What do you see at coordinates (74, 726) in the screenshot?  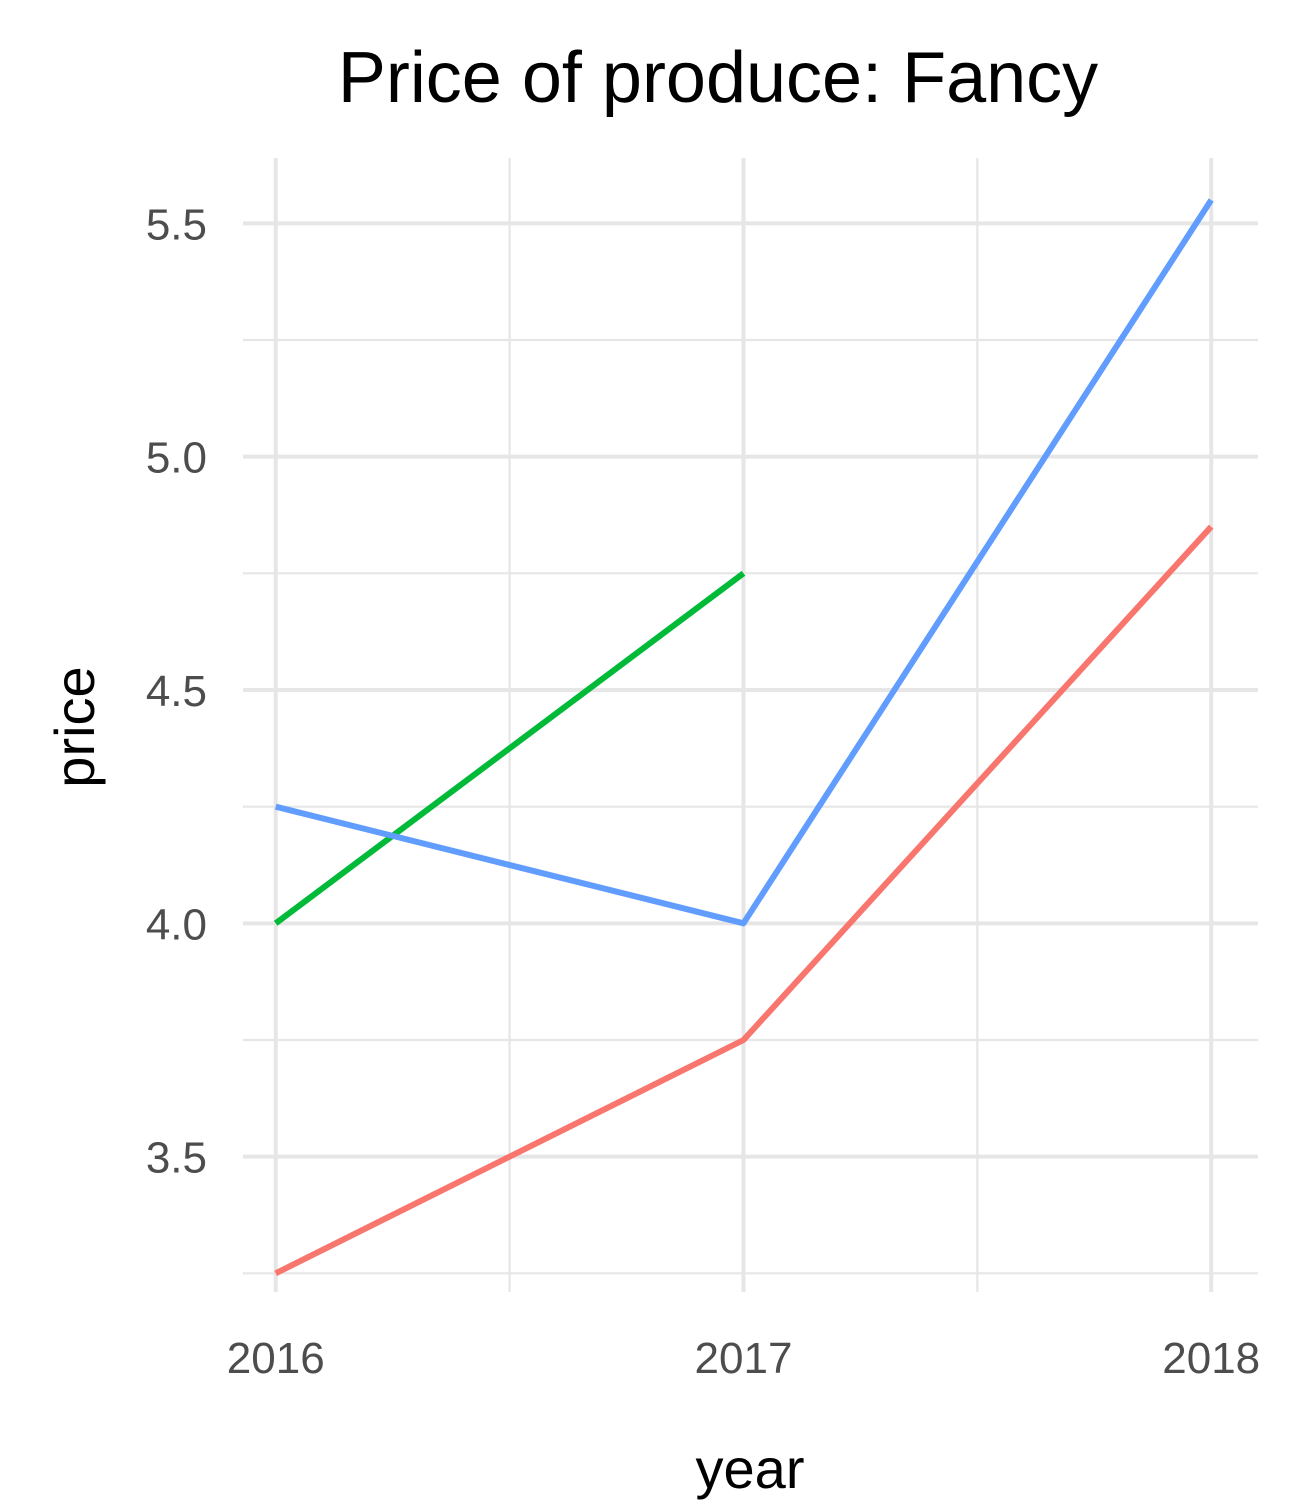 I see `y-axis-title: price` at bounding box center [74, 726].